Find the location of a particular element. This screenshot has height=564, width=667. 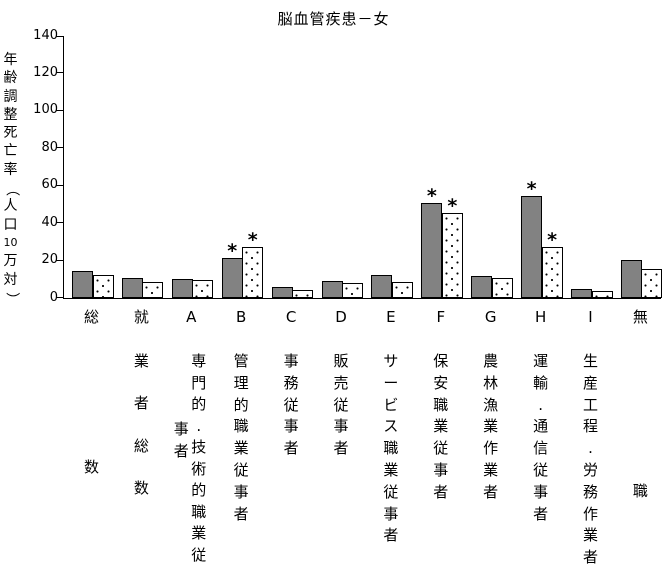

label-char: 漁 is located at coordinates (491, 404).